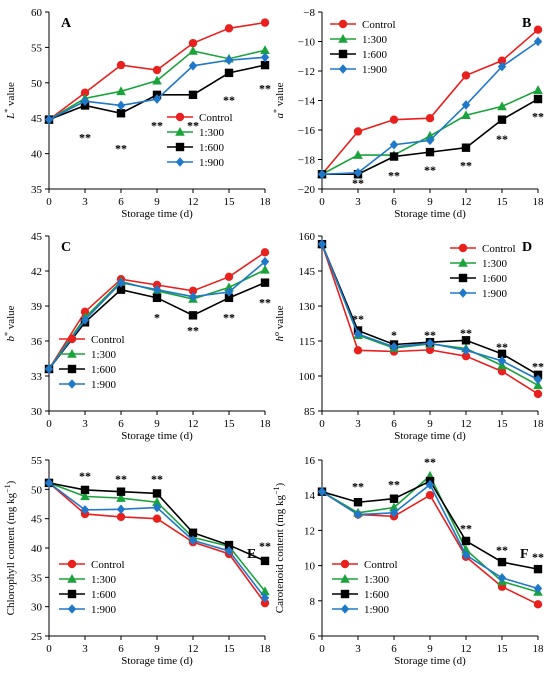 The image size is (550, 683). I want to click on y-tick-label: 16, so click(310, 461).